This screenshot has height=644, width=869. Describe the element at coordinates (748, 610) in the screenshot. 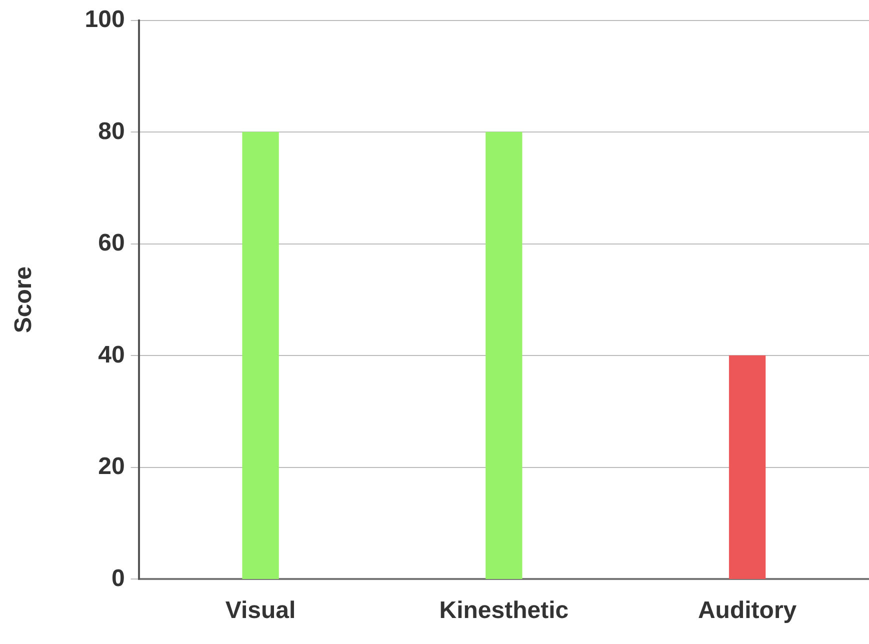

I see `x-tick-label: Auditory` at that location.